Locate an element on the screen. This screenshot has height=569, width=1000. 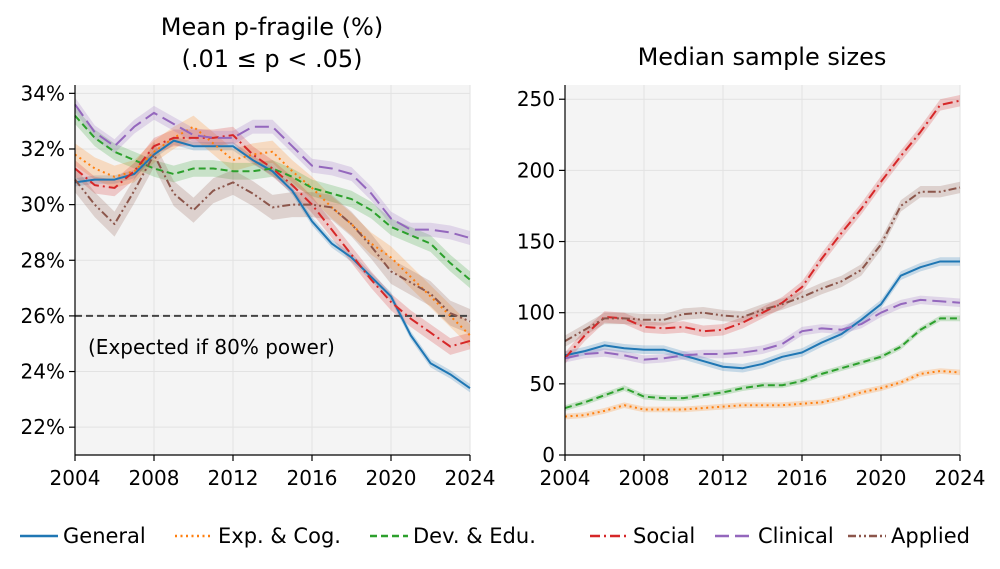
legend-label: Dev. & Edu. is located at coordinates (474, 536).